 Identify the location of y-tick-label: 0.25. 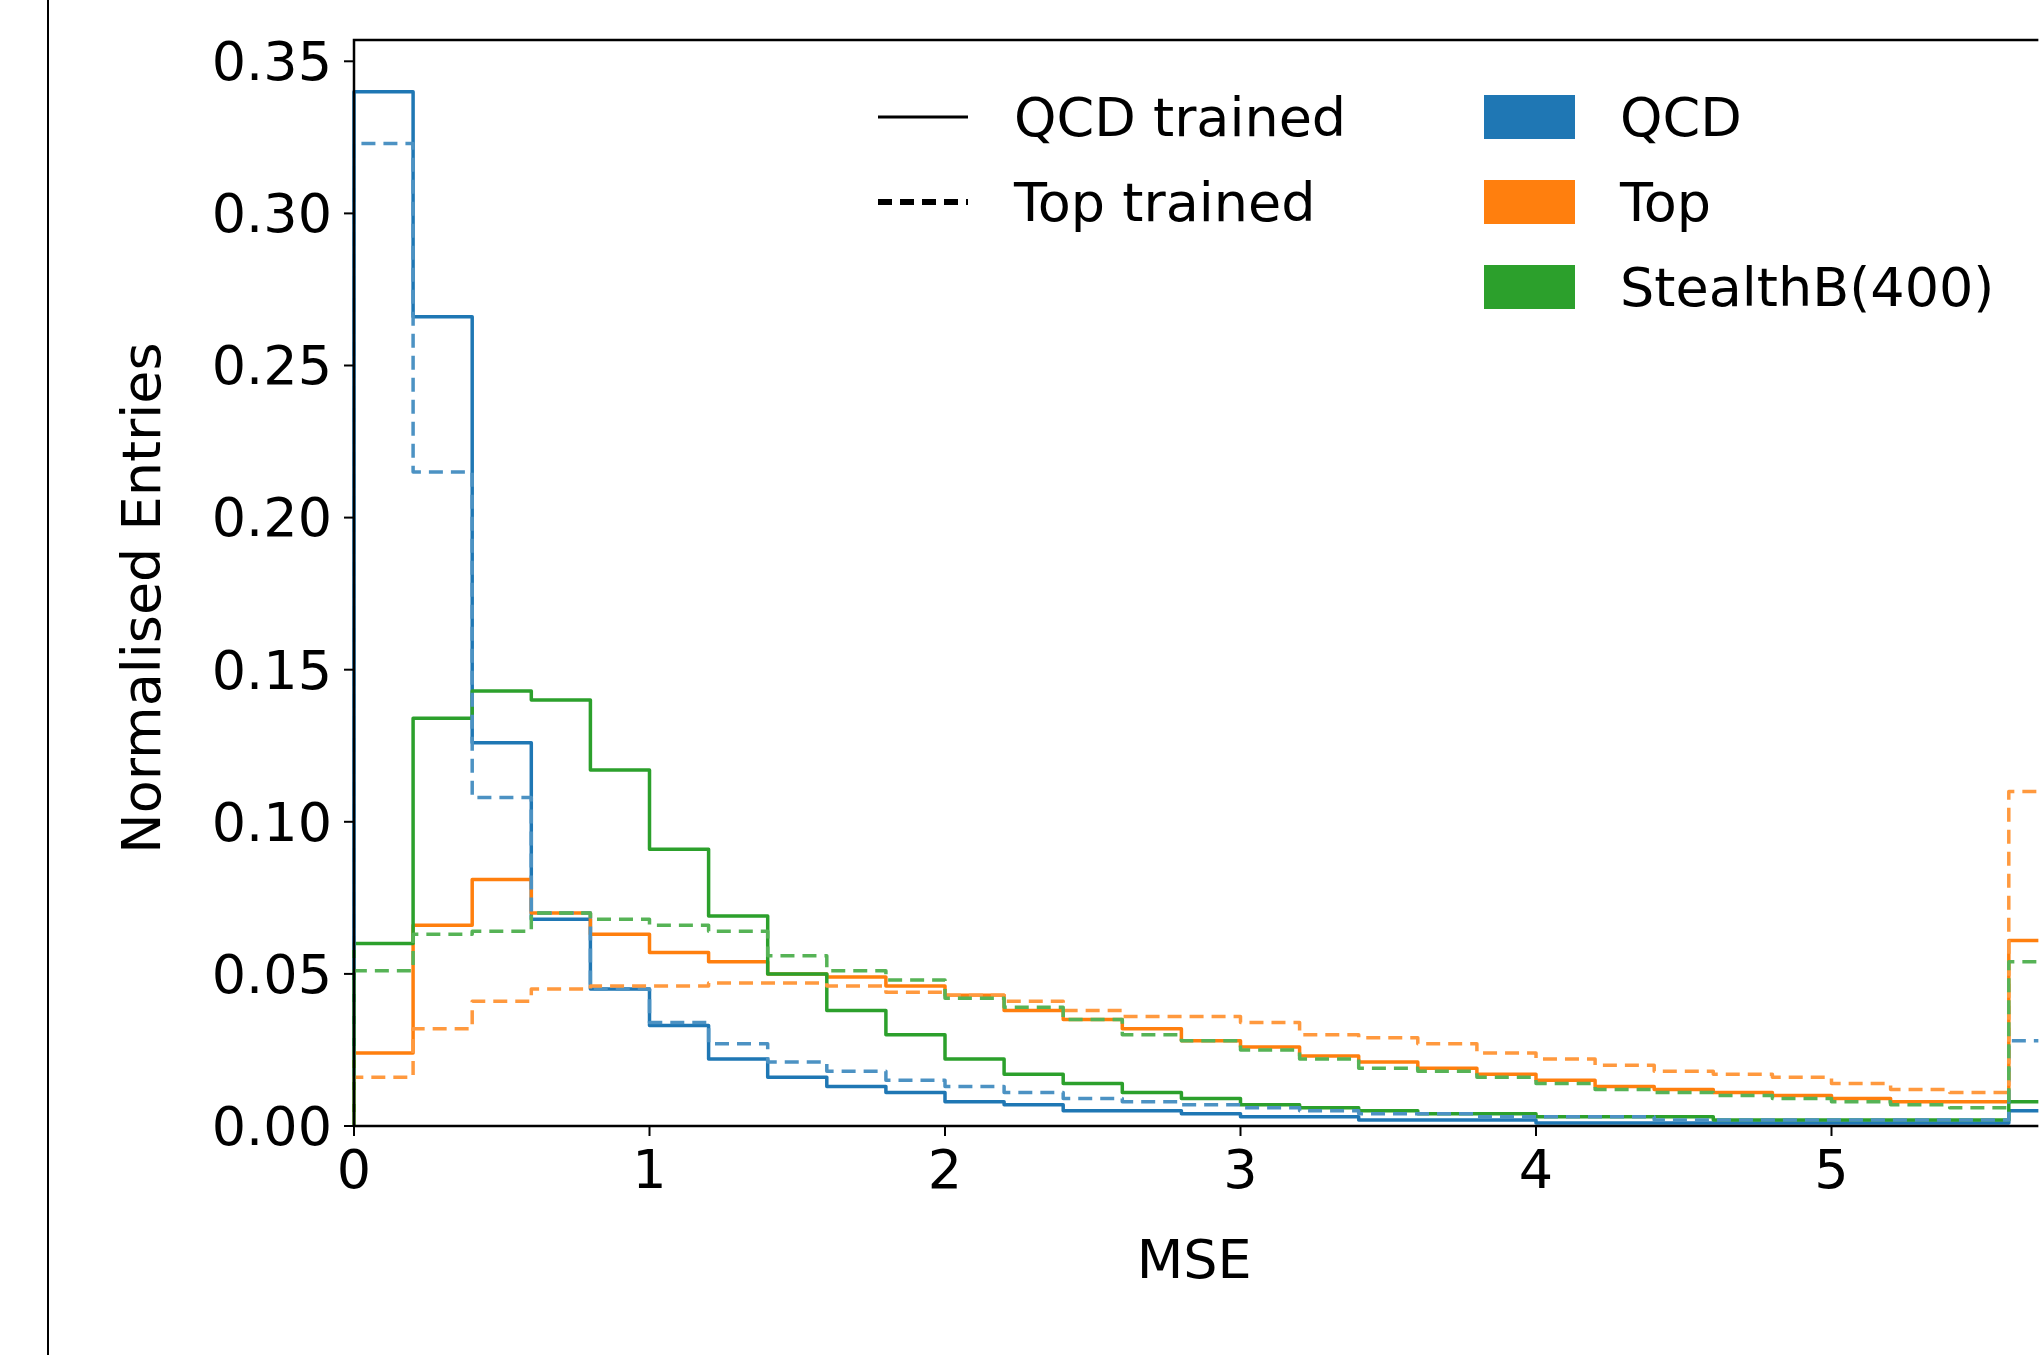
(271, 366).